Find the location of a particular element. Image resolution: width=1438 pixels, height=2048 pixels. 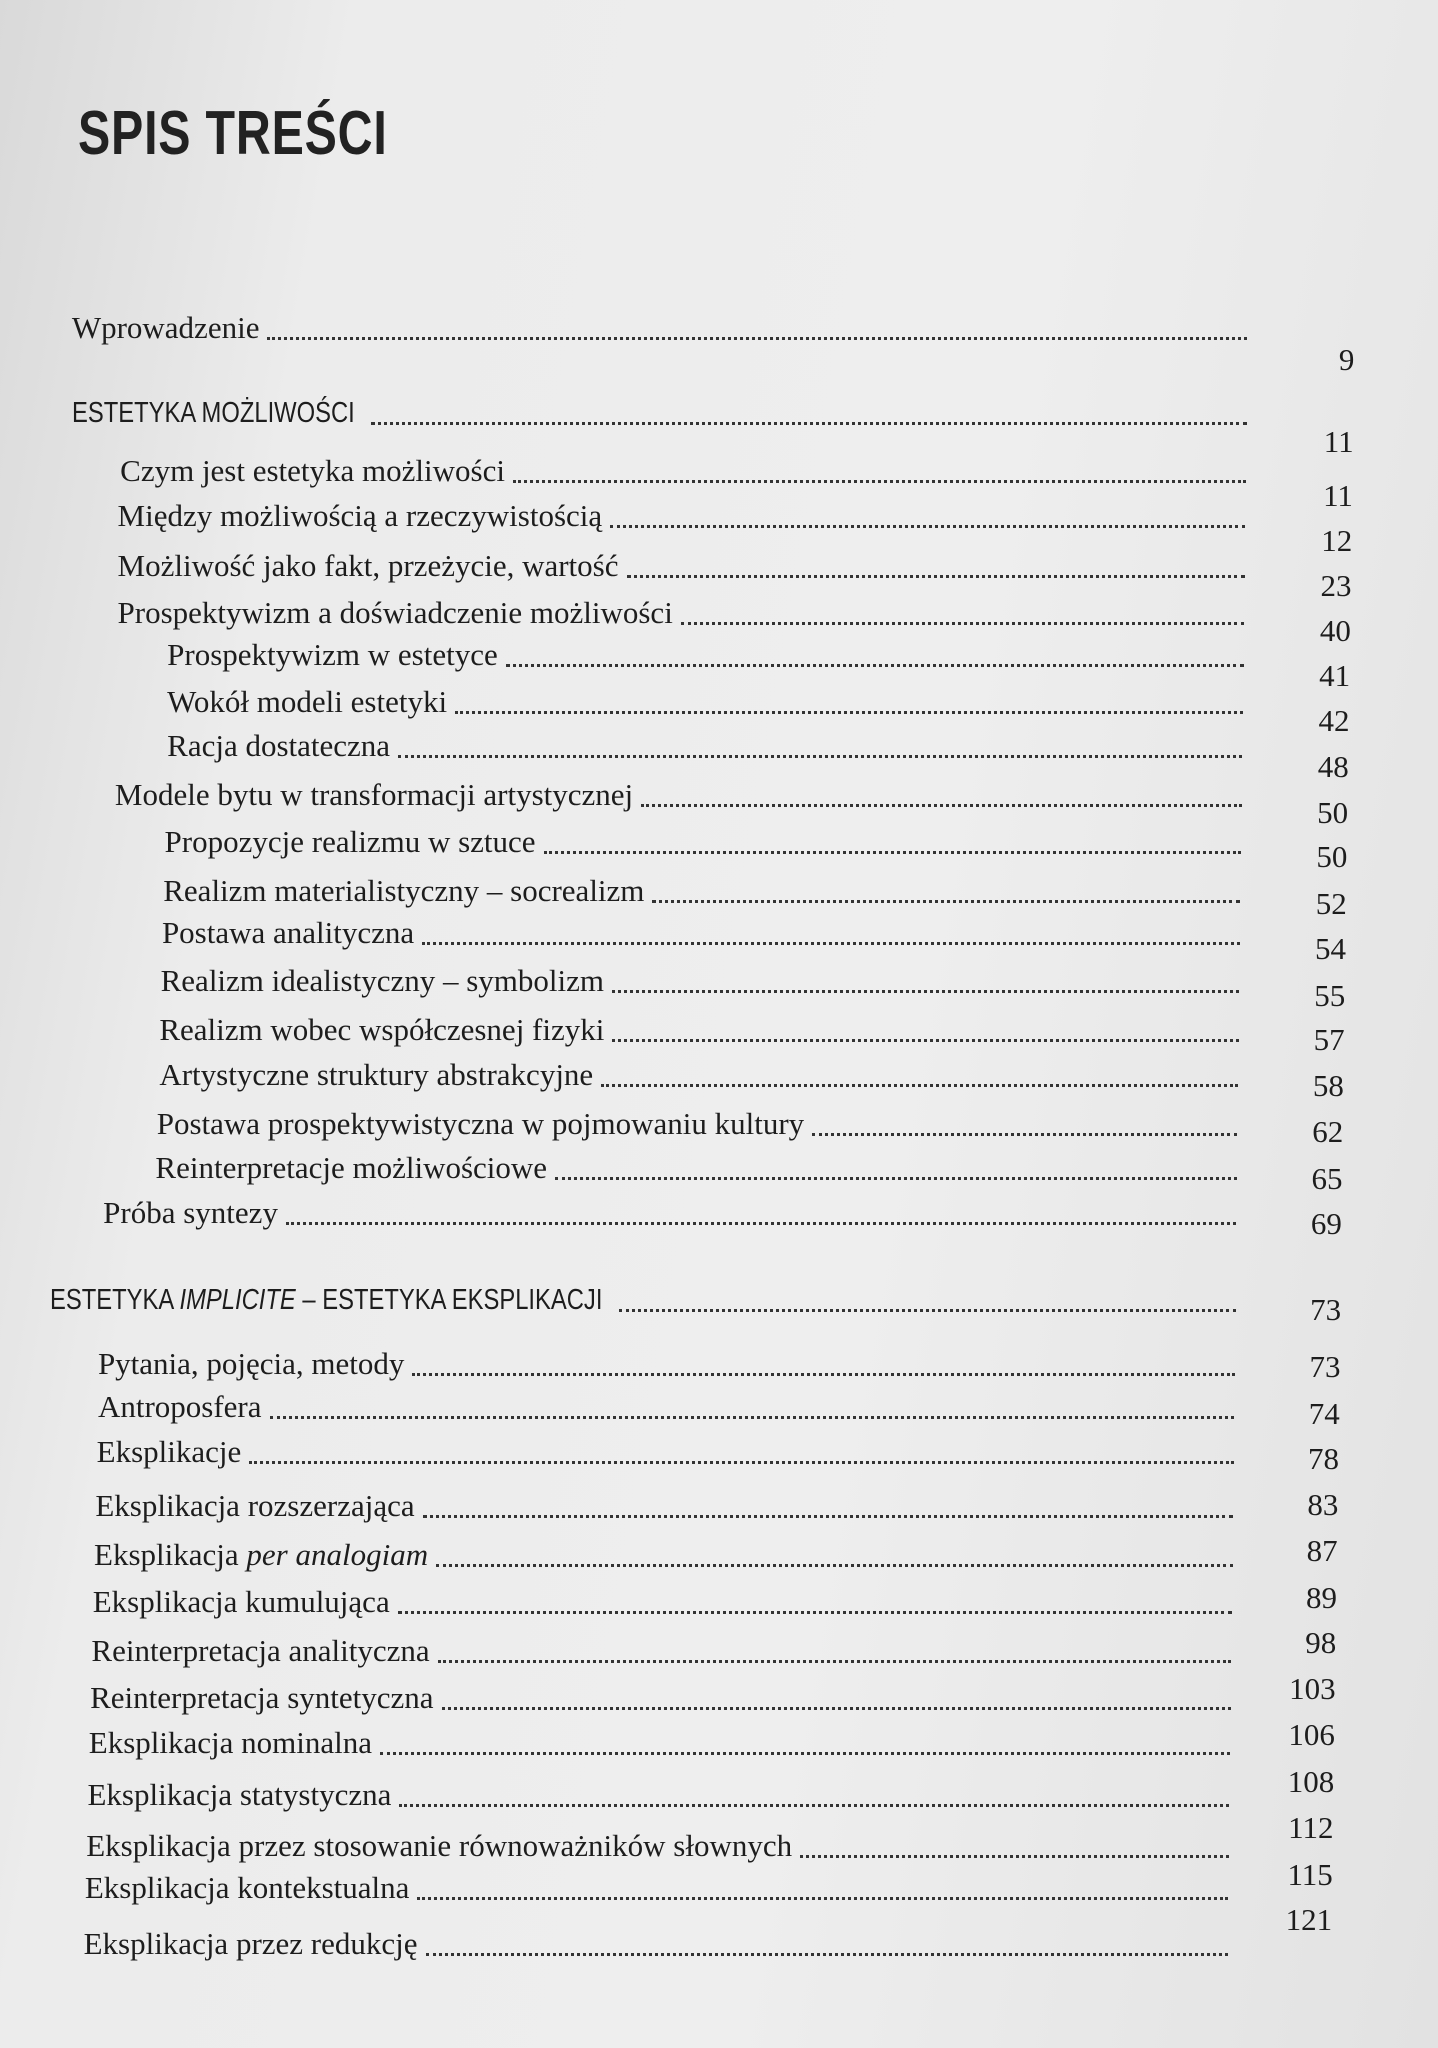

page-number: 41 is located at coordinates (1335, 675).